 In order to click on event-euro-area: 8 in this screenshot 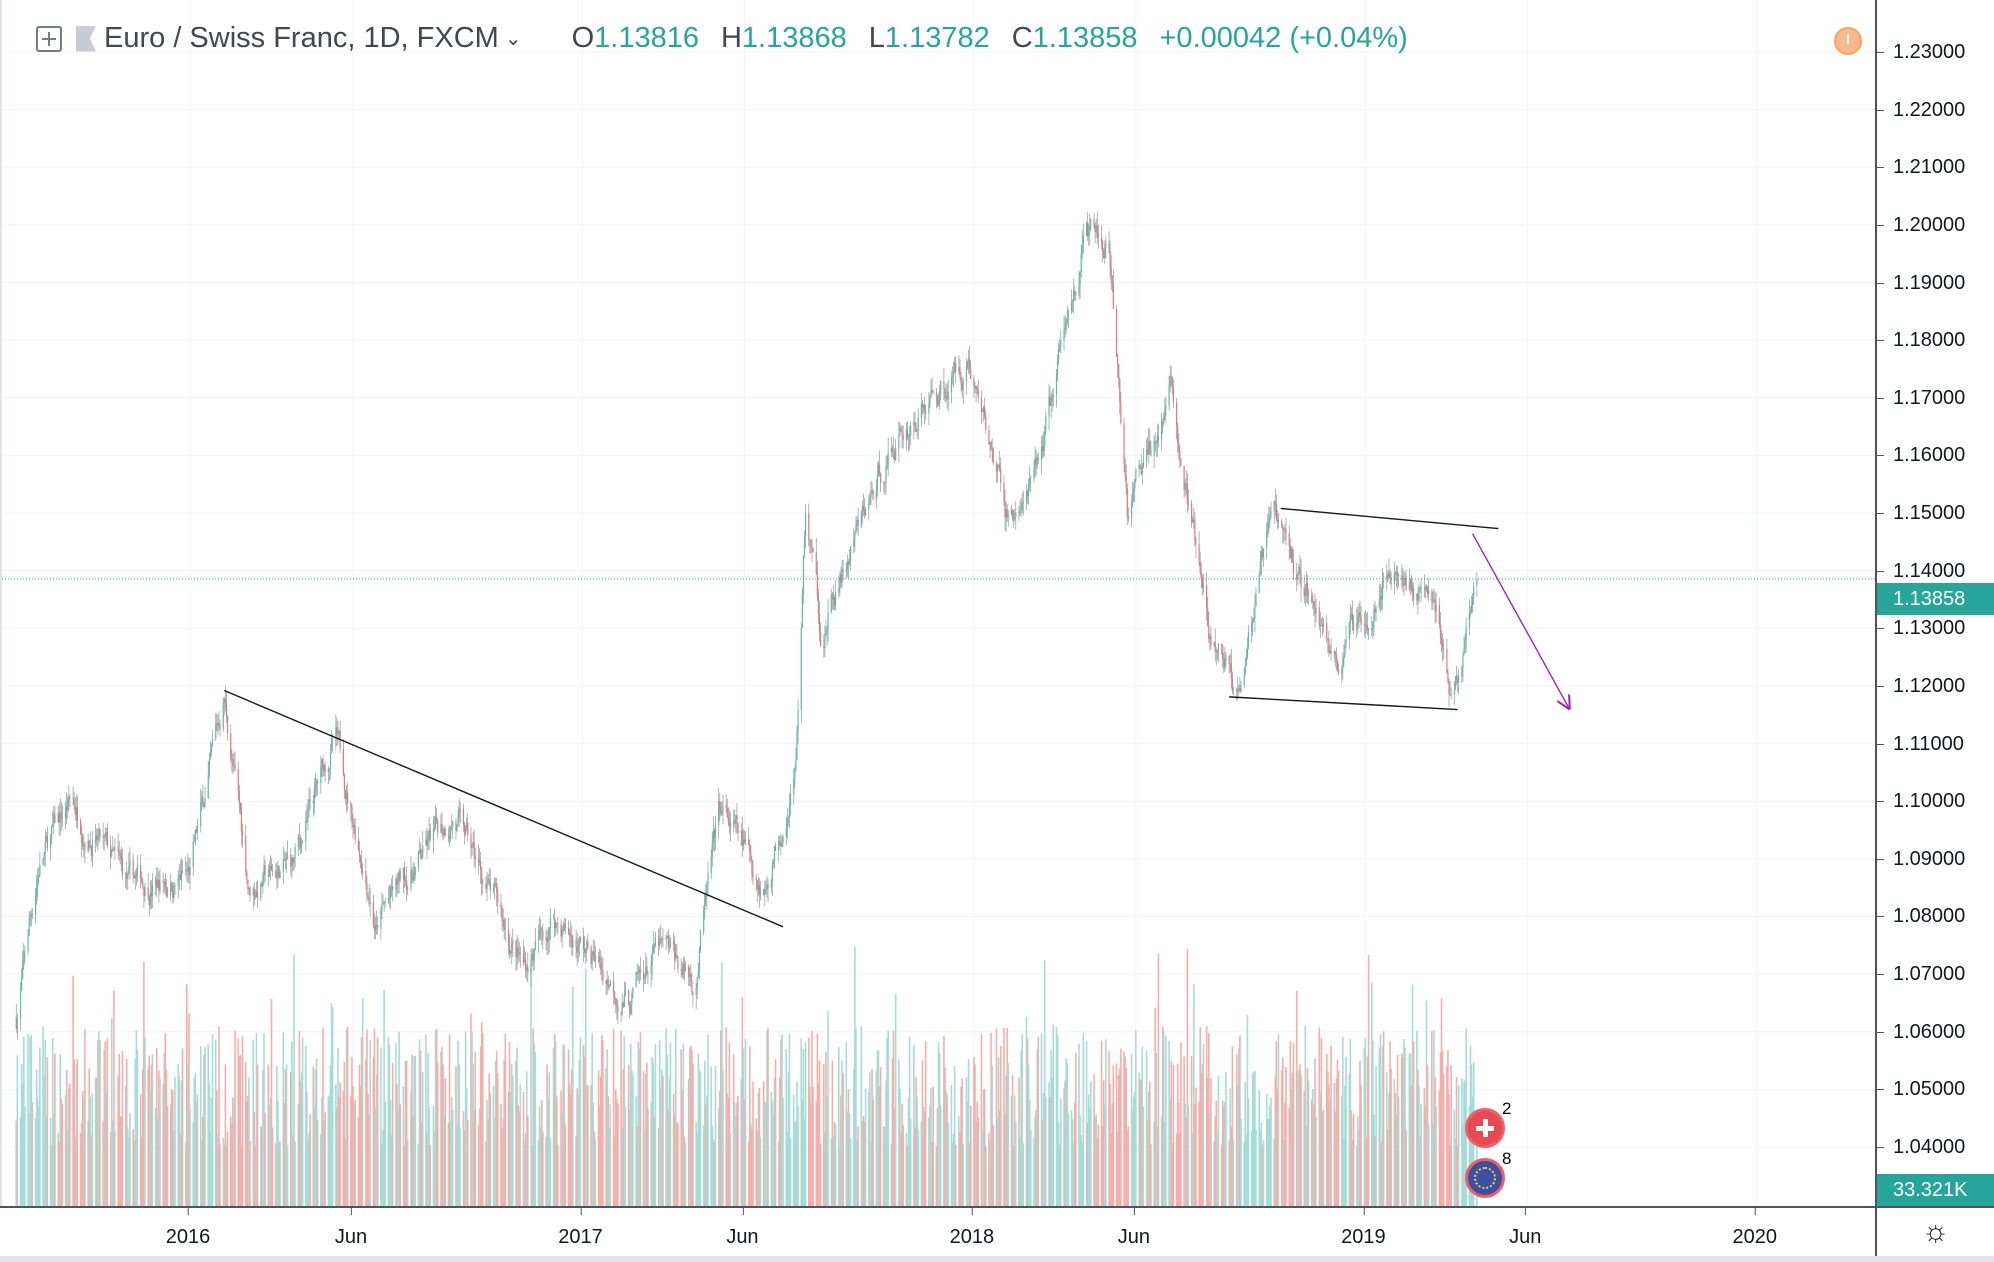, I will do `click(1488, 1173)`.